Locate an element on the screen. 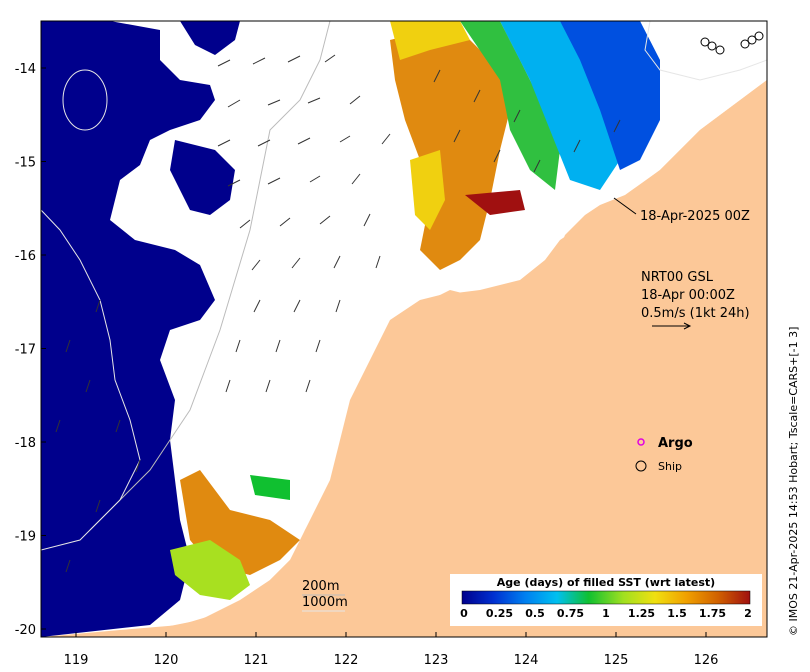 The image size is (810, 672). y-tick-label: -19 is located at coordinates (25, 537).